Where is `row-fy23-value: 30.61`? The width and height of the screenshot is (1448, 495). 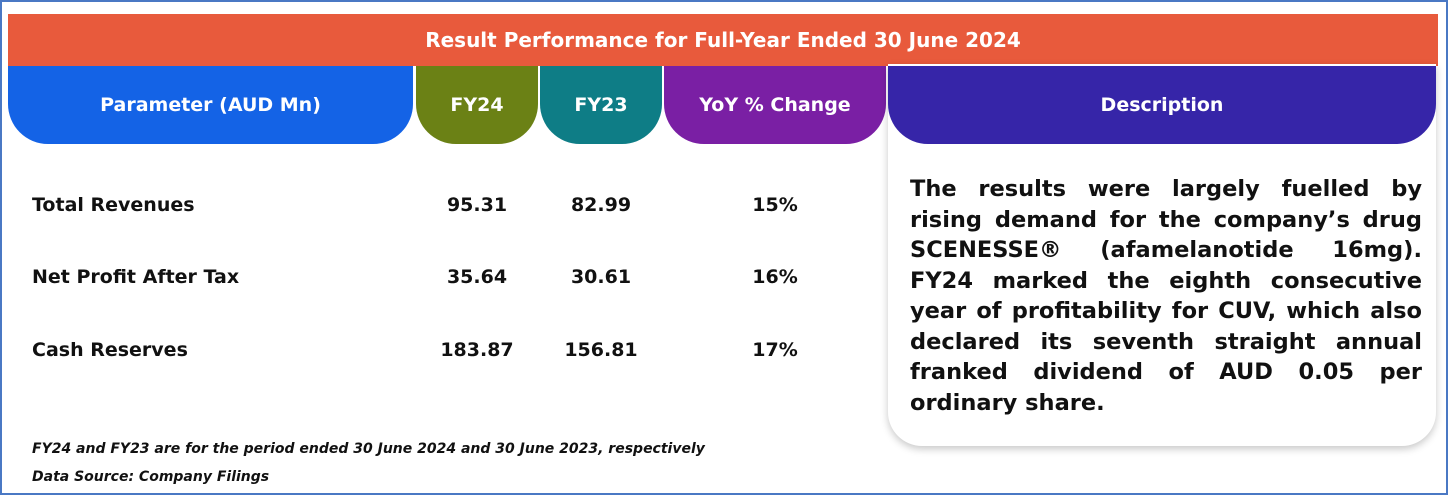 row-fy23-value: 30.61 is located at coordinates (601, 277).